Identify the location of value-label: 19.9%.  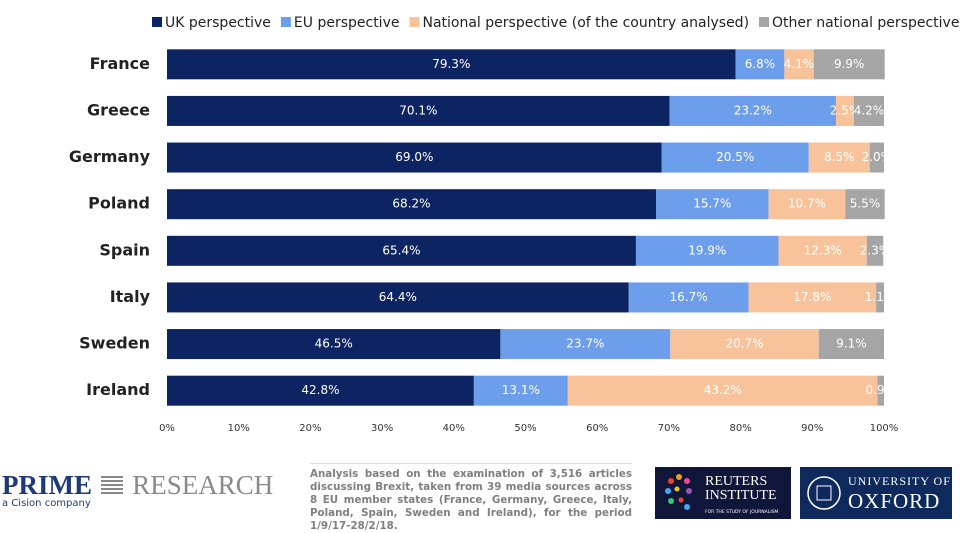
(707, 250).